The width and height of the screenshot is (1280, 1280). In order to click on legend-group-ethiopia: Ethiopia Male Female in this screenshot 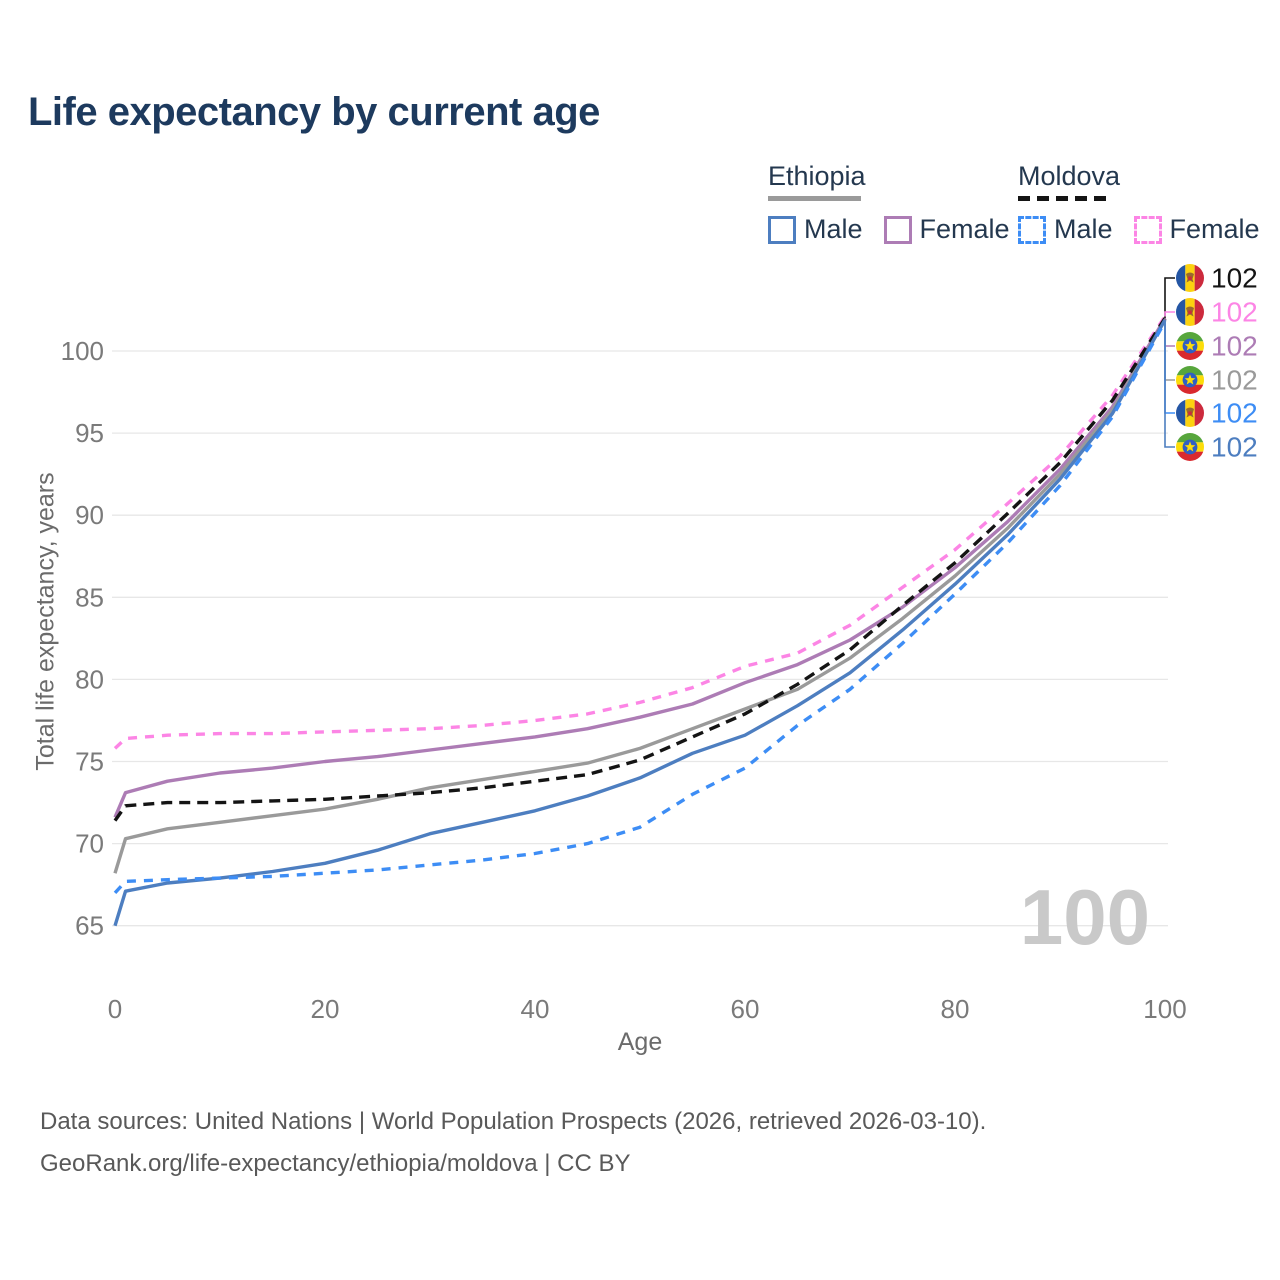, I will do `click(899, 203)`.